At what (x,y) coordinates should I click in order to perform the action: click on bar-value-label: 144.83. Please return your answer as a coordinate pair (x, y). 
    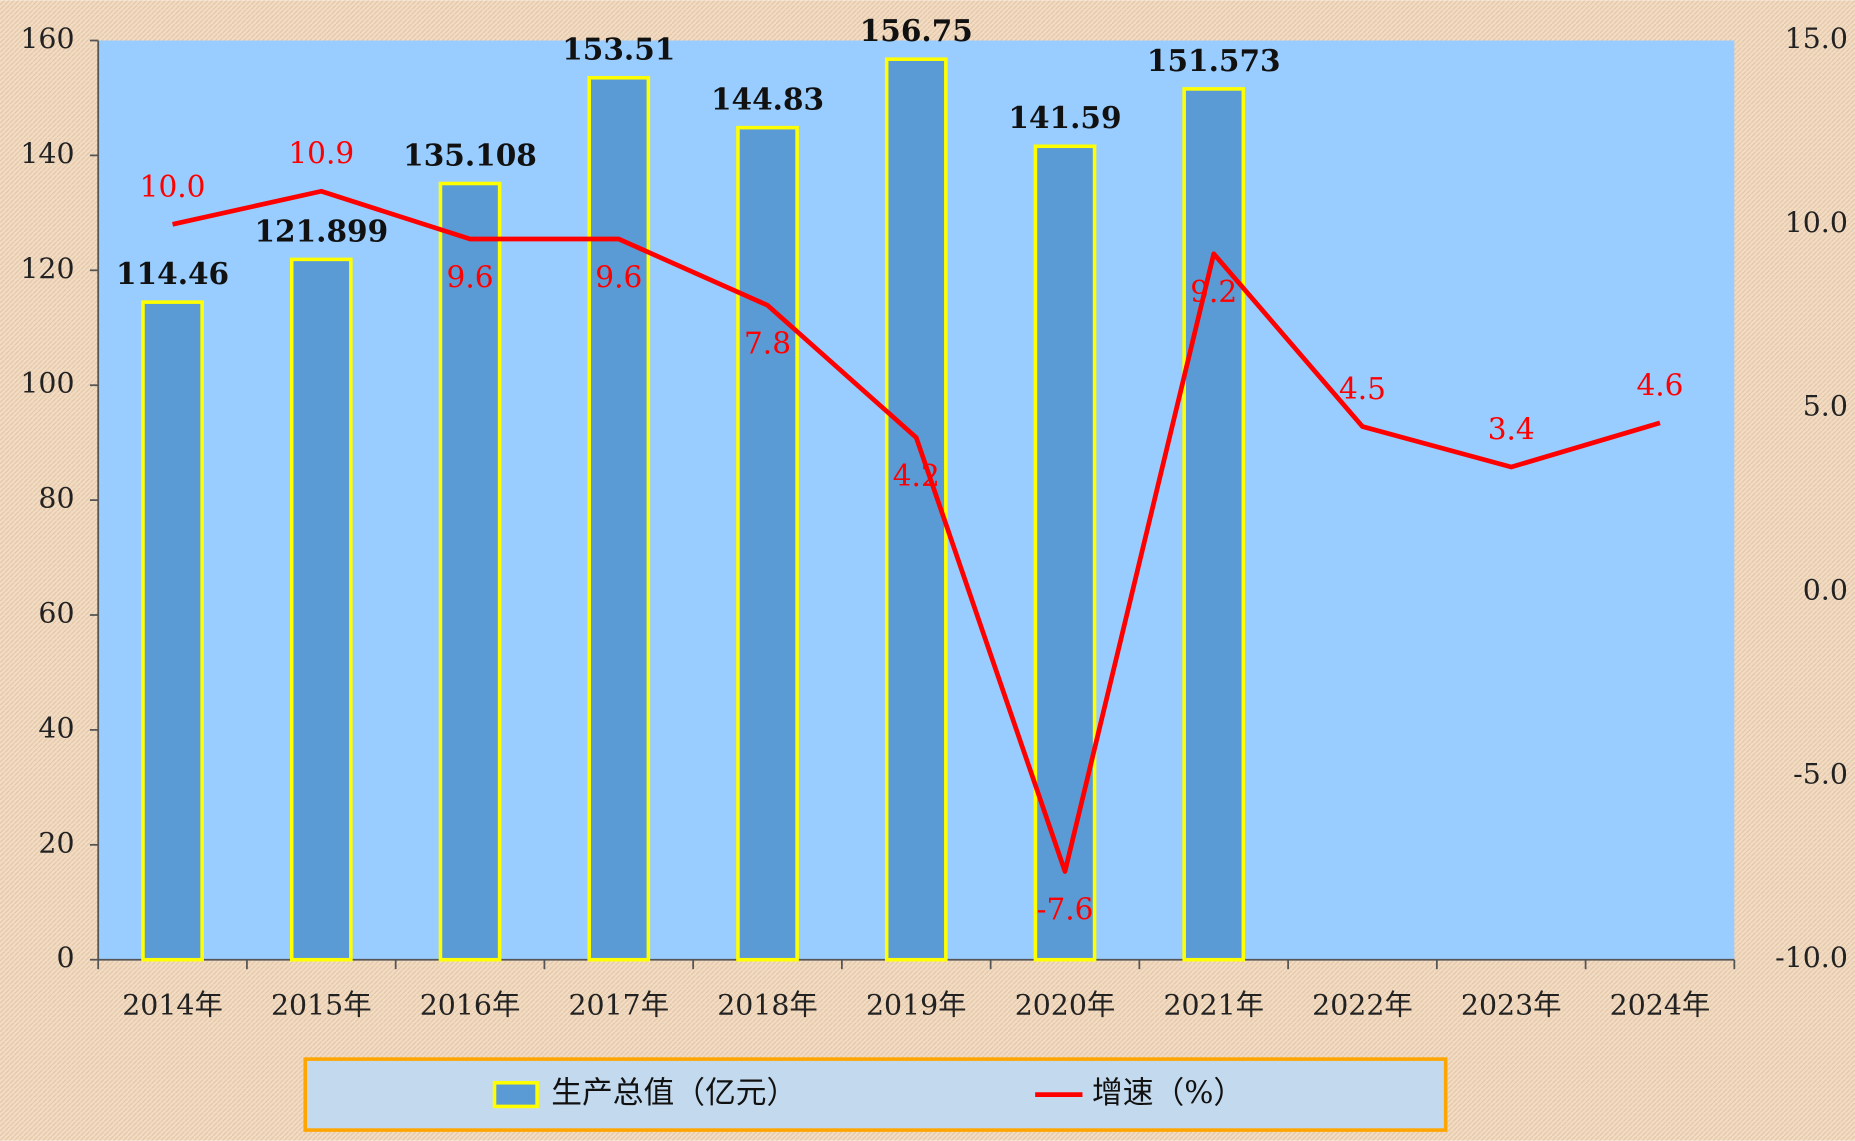
    Looking at the image, I should click on (767, 99).